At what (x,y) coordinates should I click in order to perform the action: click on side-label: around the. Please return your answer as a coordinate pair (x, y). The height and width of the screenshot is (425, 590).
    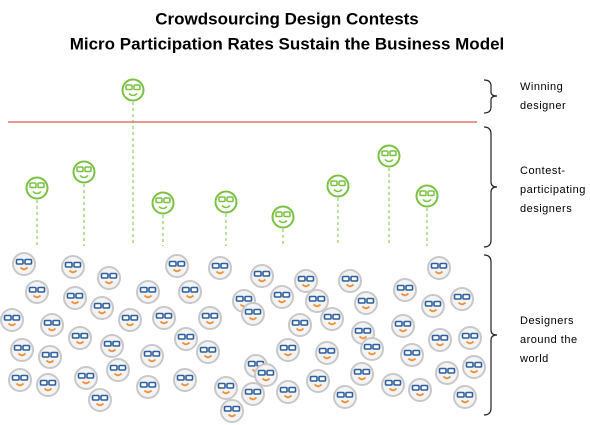
    Looking at the image, I should click on (549, 340).